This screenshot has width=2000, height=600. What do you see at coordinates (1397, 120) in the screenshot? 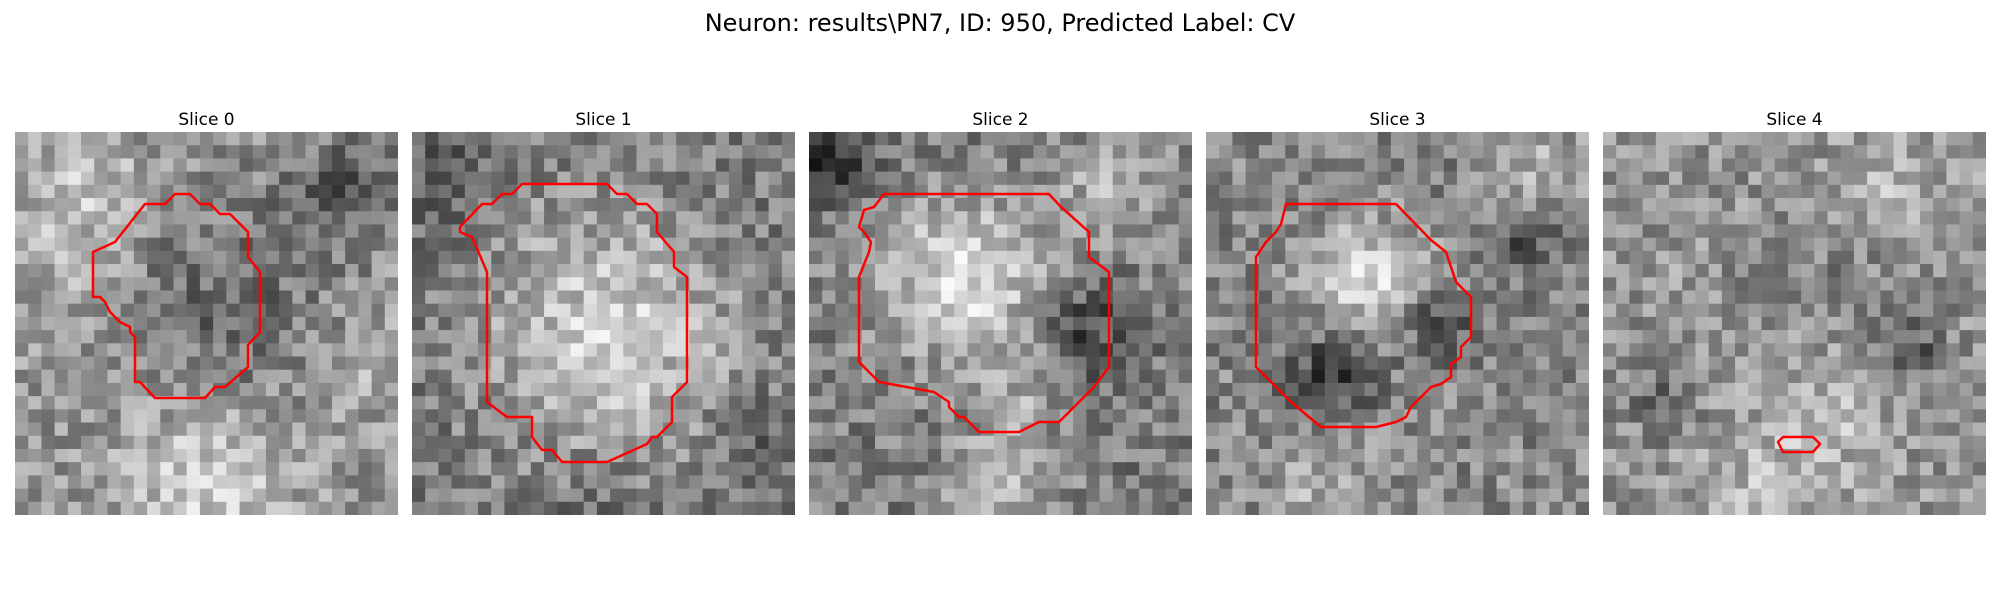
I see `slice-title-3: Slice 3` at bounding box center [1397, 120].